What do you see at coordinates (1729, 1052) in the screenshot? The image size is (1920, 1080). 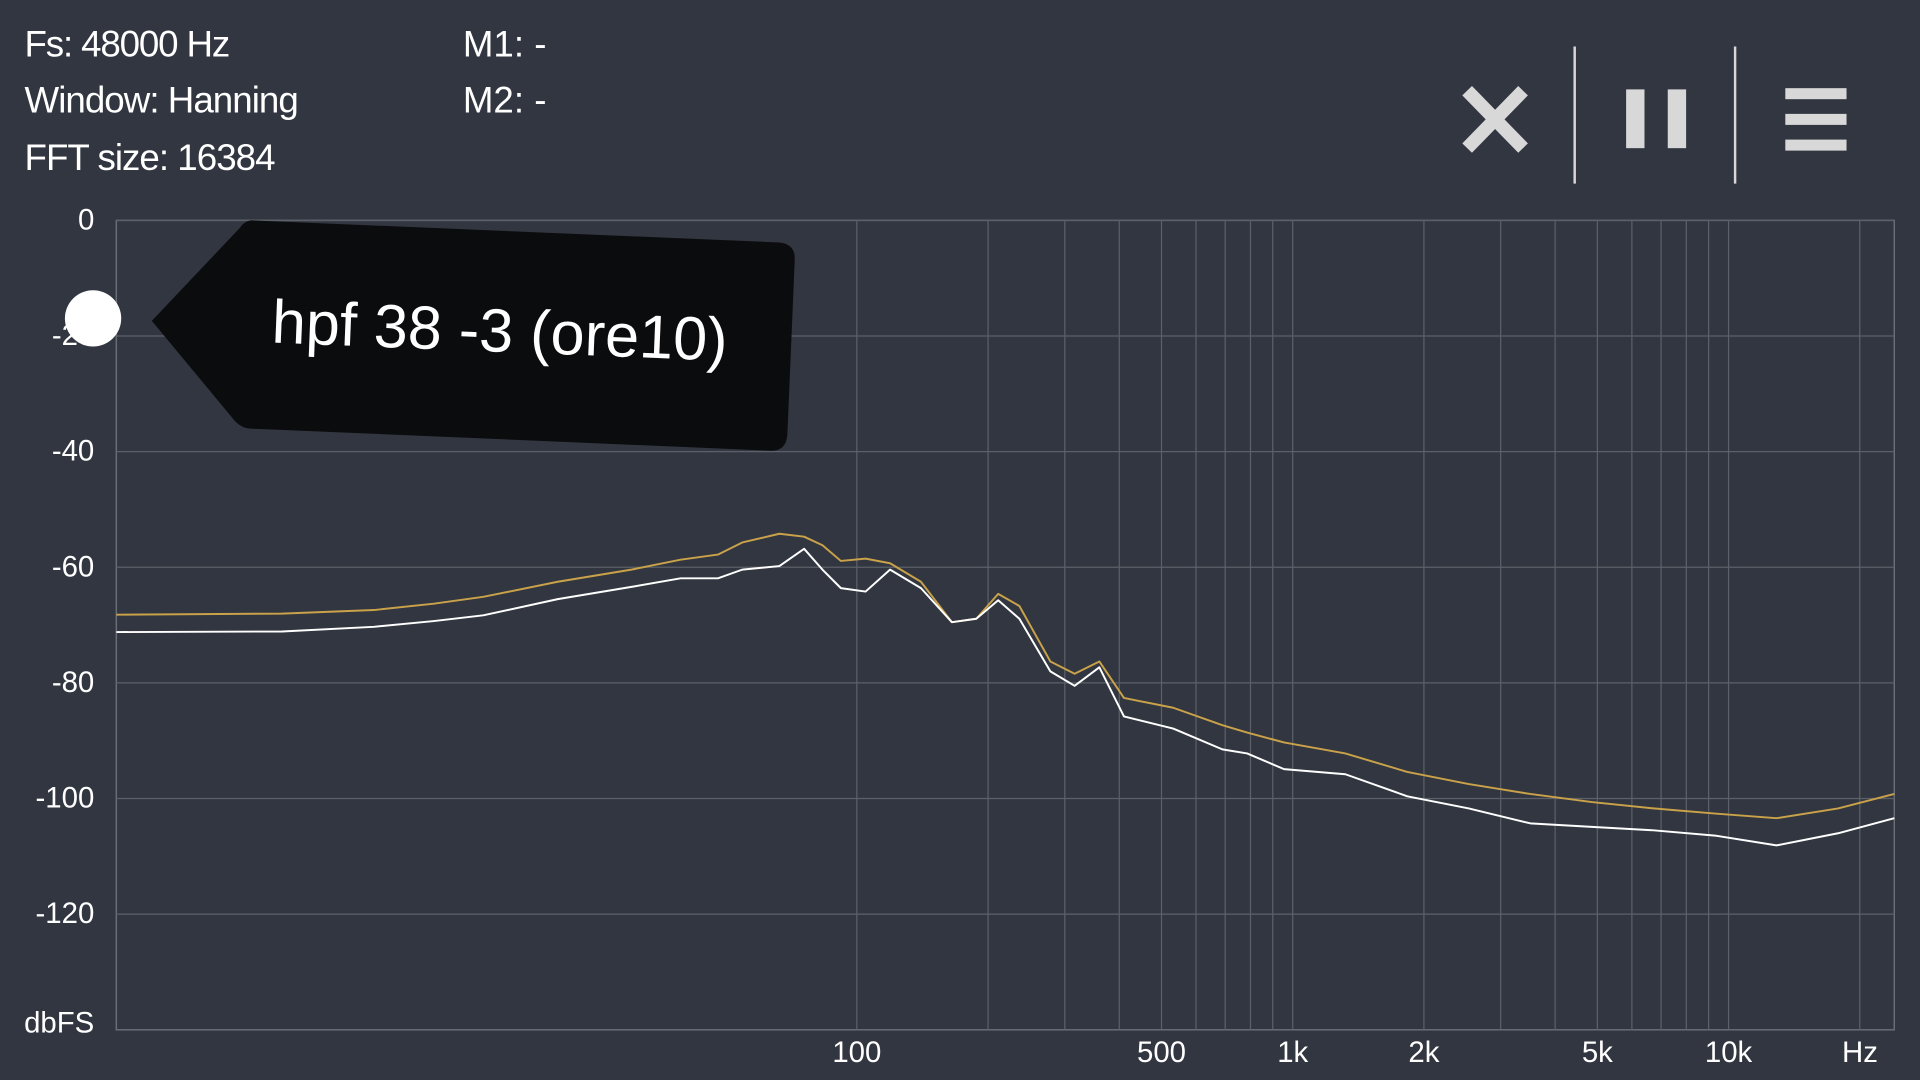 I see `x-tick-label: 10k` at bounding box center [1729, 1052].